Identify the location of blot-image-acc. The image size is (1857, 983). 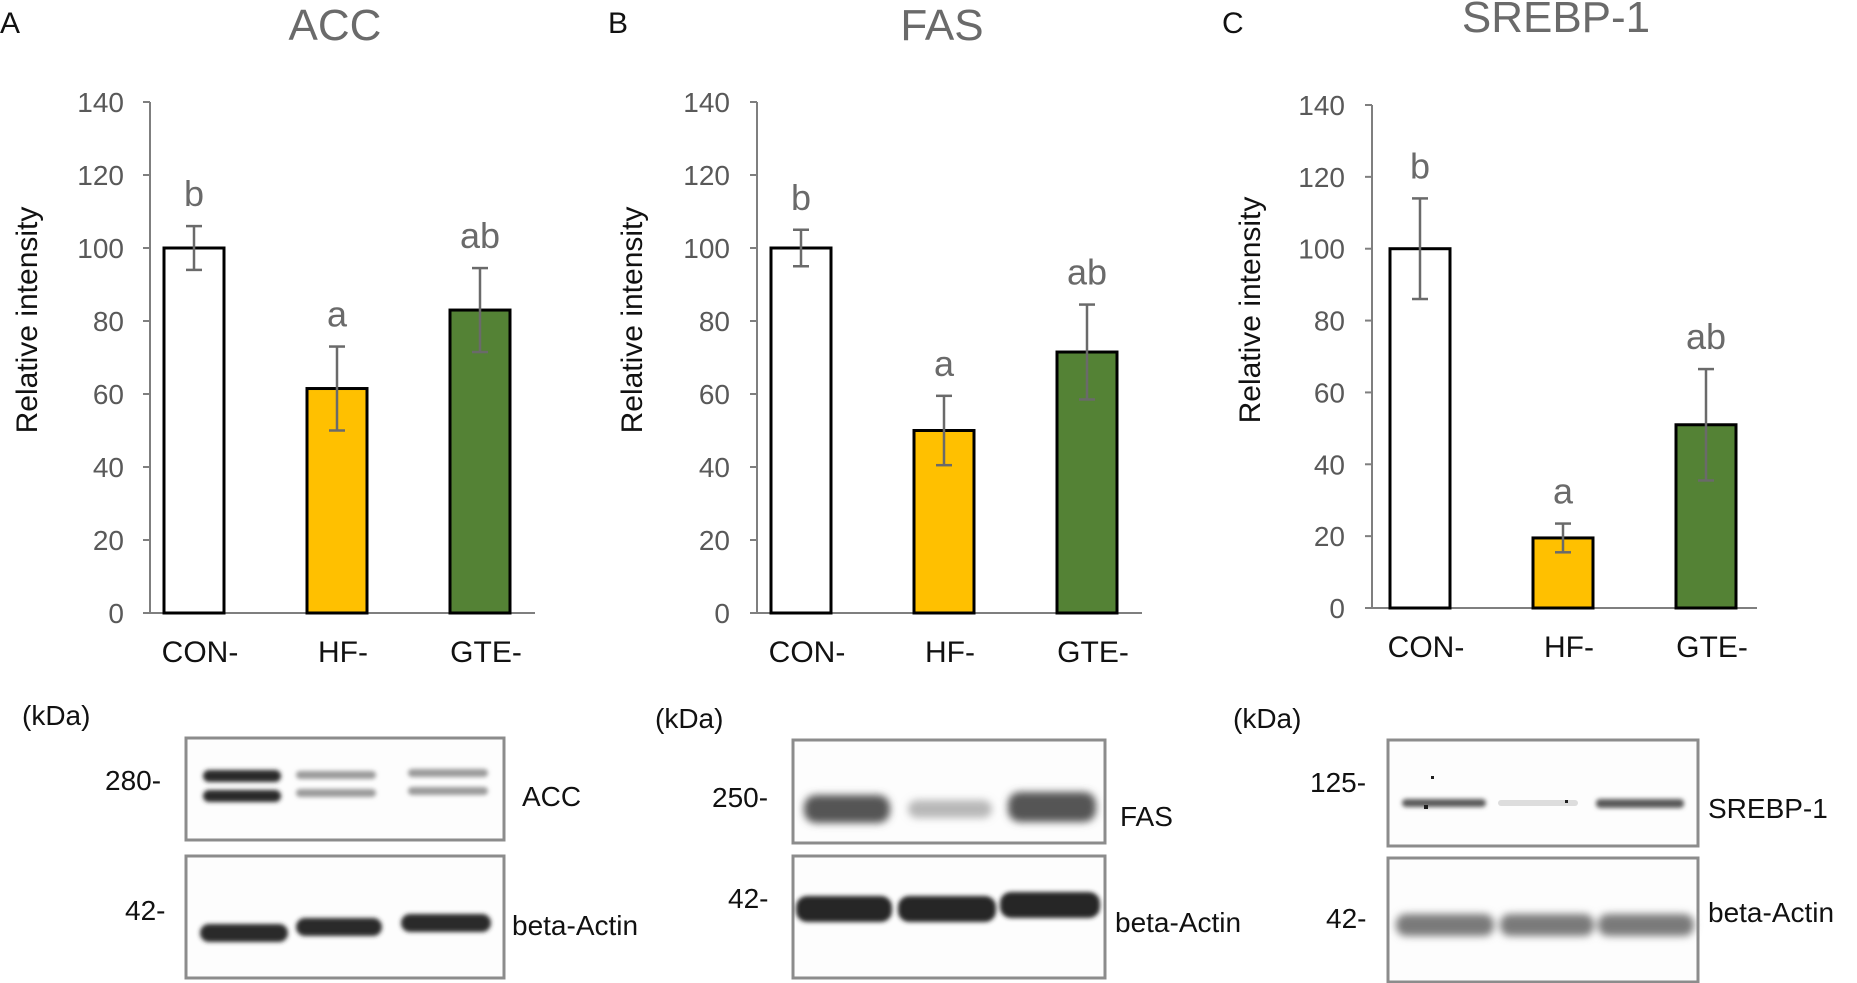
(345, 858).